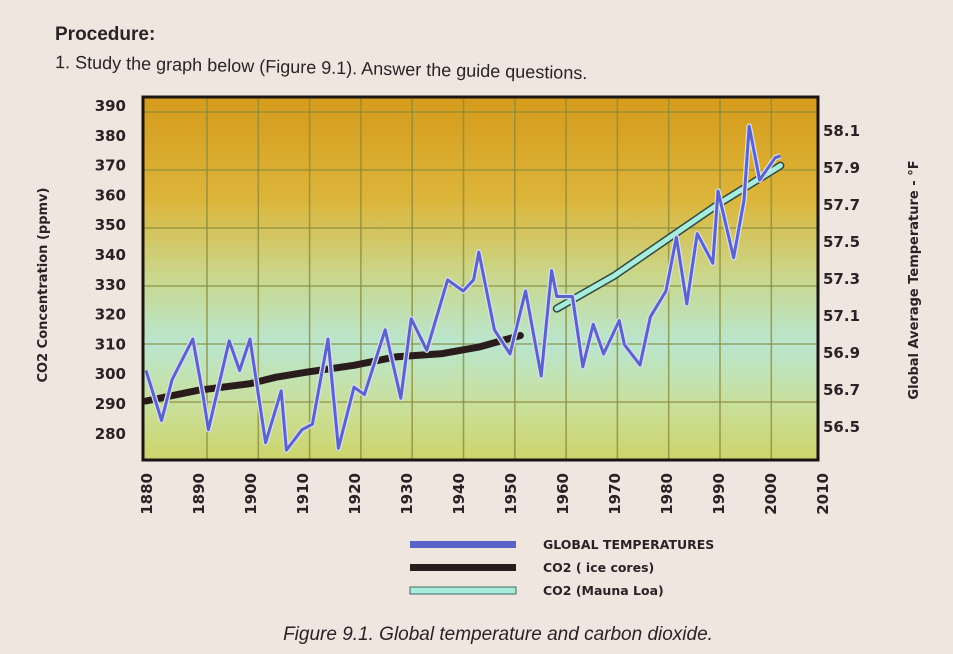 The height and width of the screenshot is (654, 953). I want to click on x-tick-label: 1950, so click(511, 494).